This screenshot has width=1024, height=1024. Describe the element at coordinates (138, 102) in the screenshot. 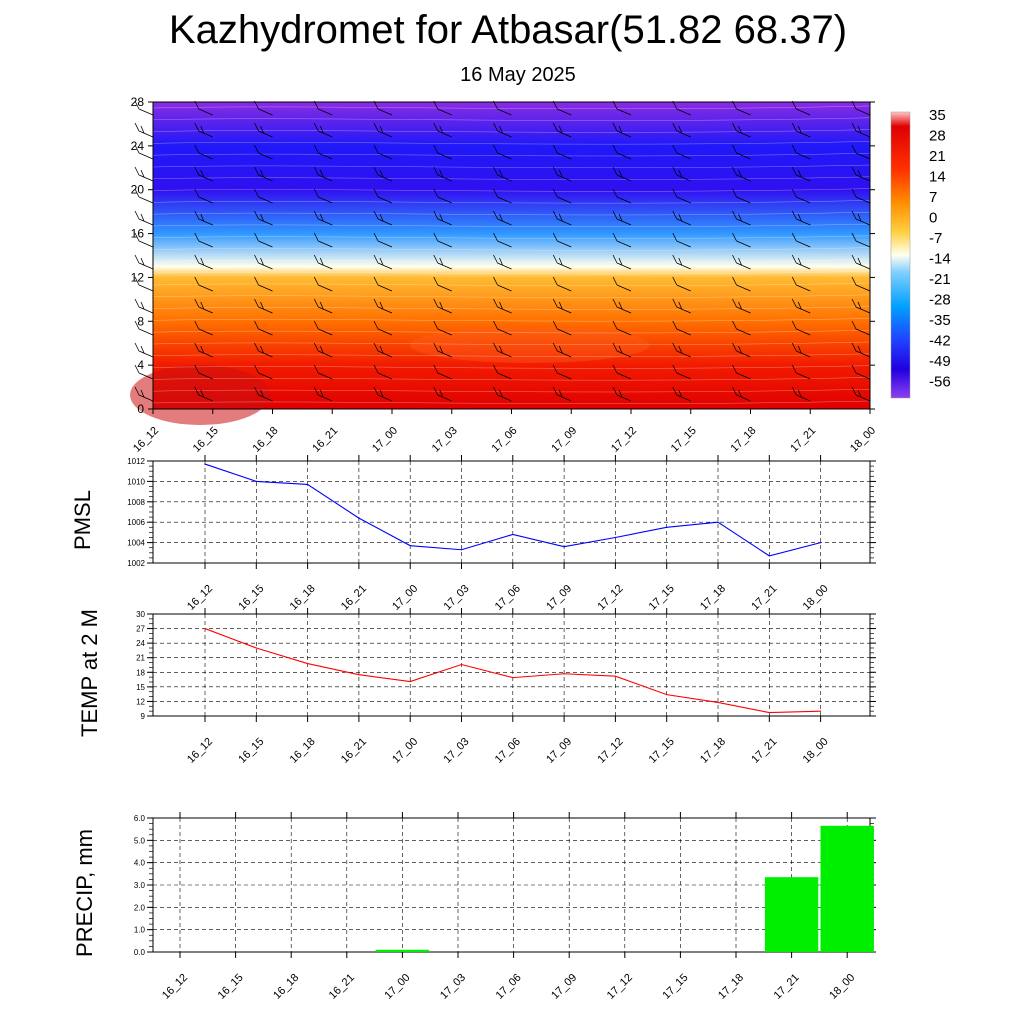

I see `y-tick-label: 28` at that location.